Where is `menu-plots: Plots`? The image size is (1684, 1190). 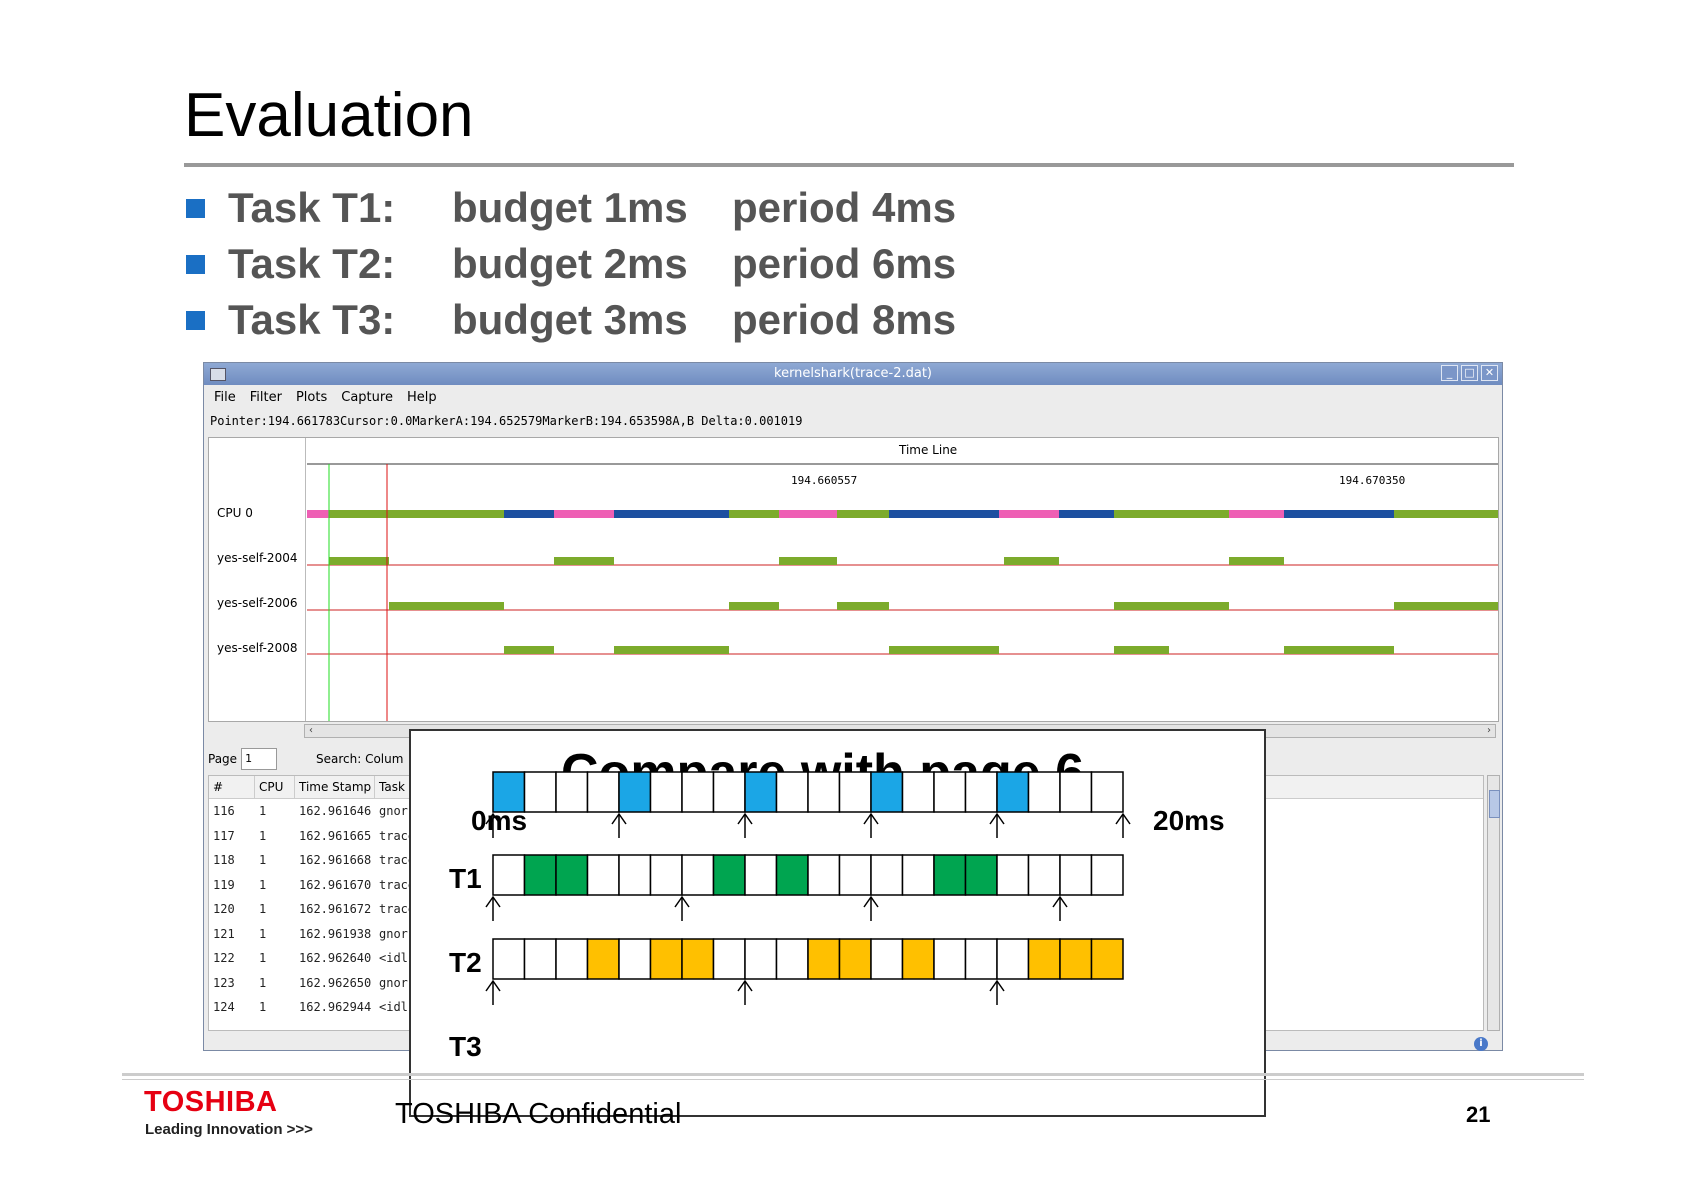
menu-plots: Plots is located at coordinates (311, 397).